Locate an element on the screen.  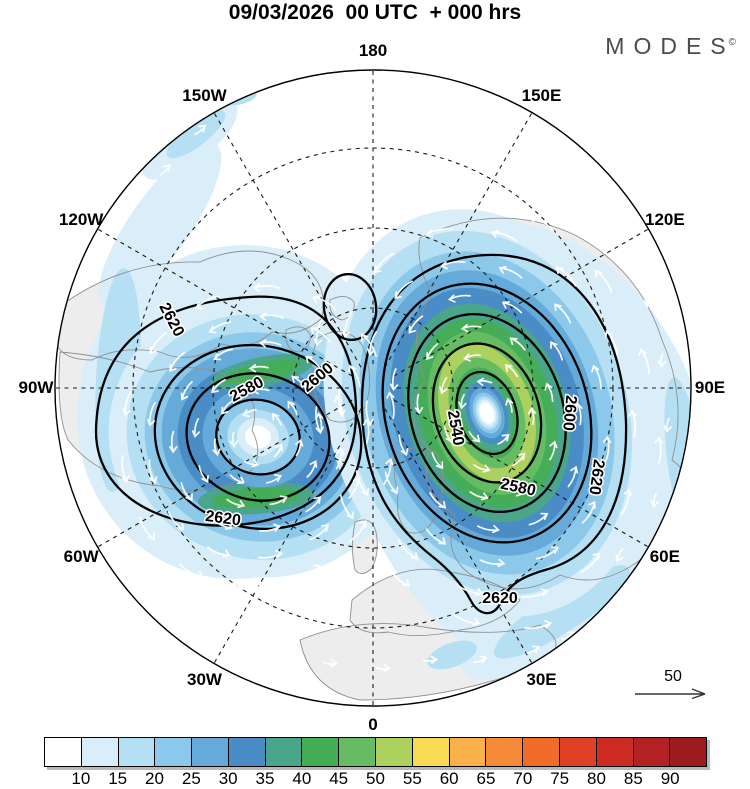
colorbar-tick-label: 90 is located at coordinates (670, 778).